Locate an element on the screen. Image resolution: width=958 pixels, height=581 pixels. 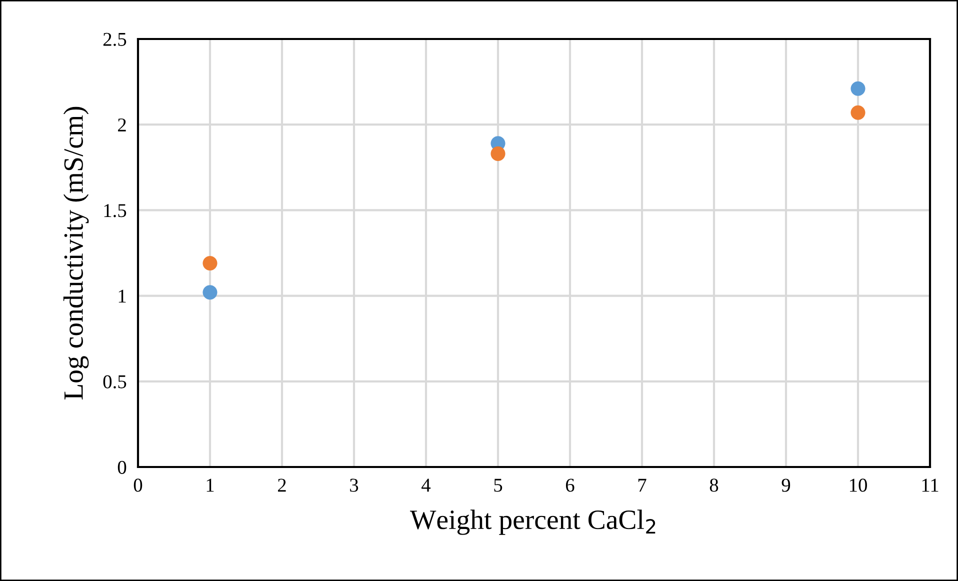
x-tick-label: 4 is located at coordinates (426, 485).